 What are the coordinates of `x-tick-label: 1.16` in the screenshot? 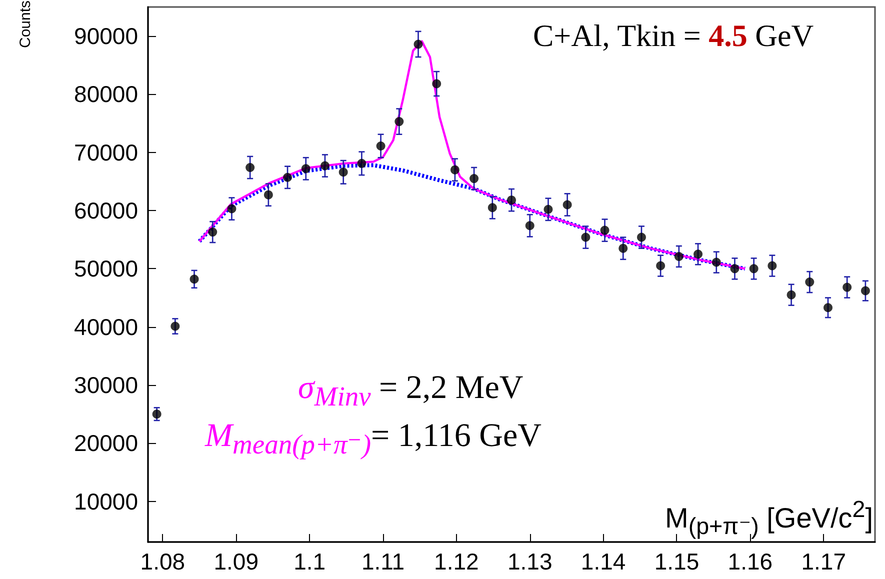 It's located at (750, 561).